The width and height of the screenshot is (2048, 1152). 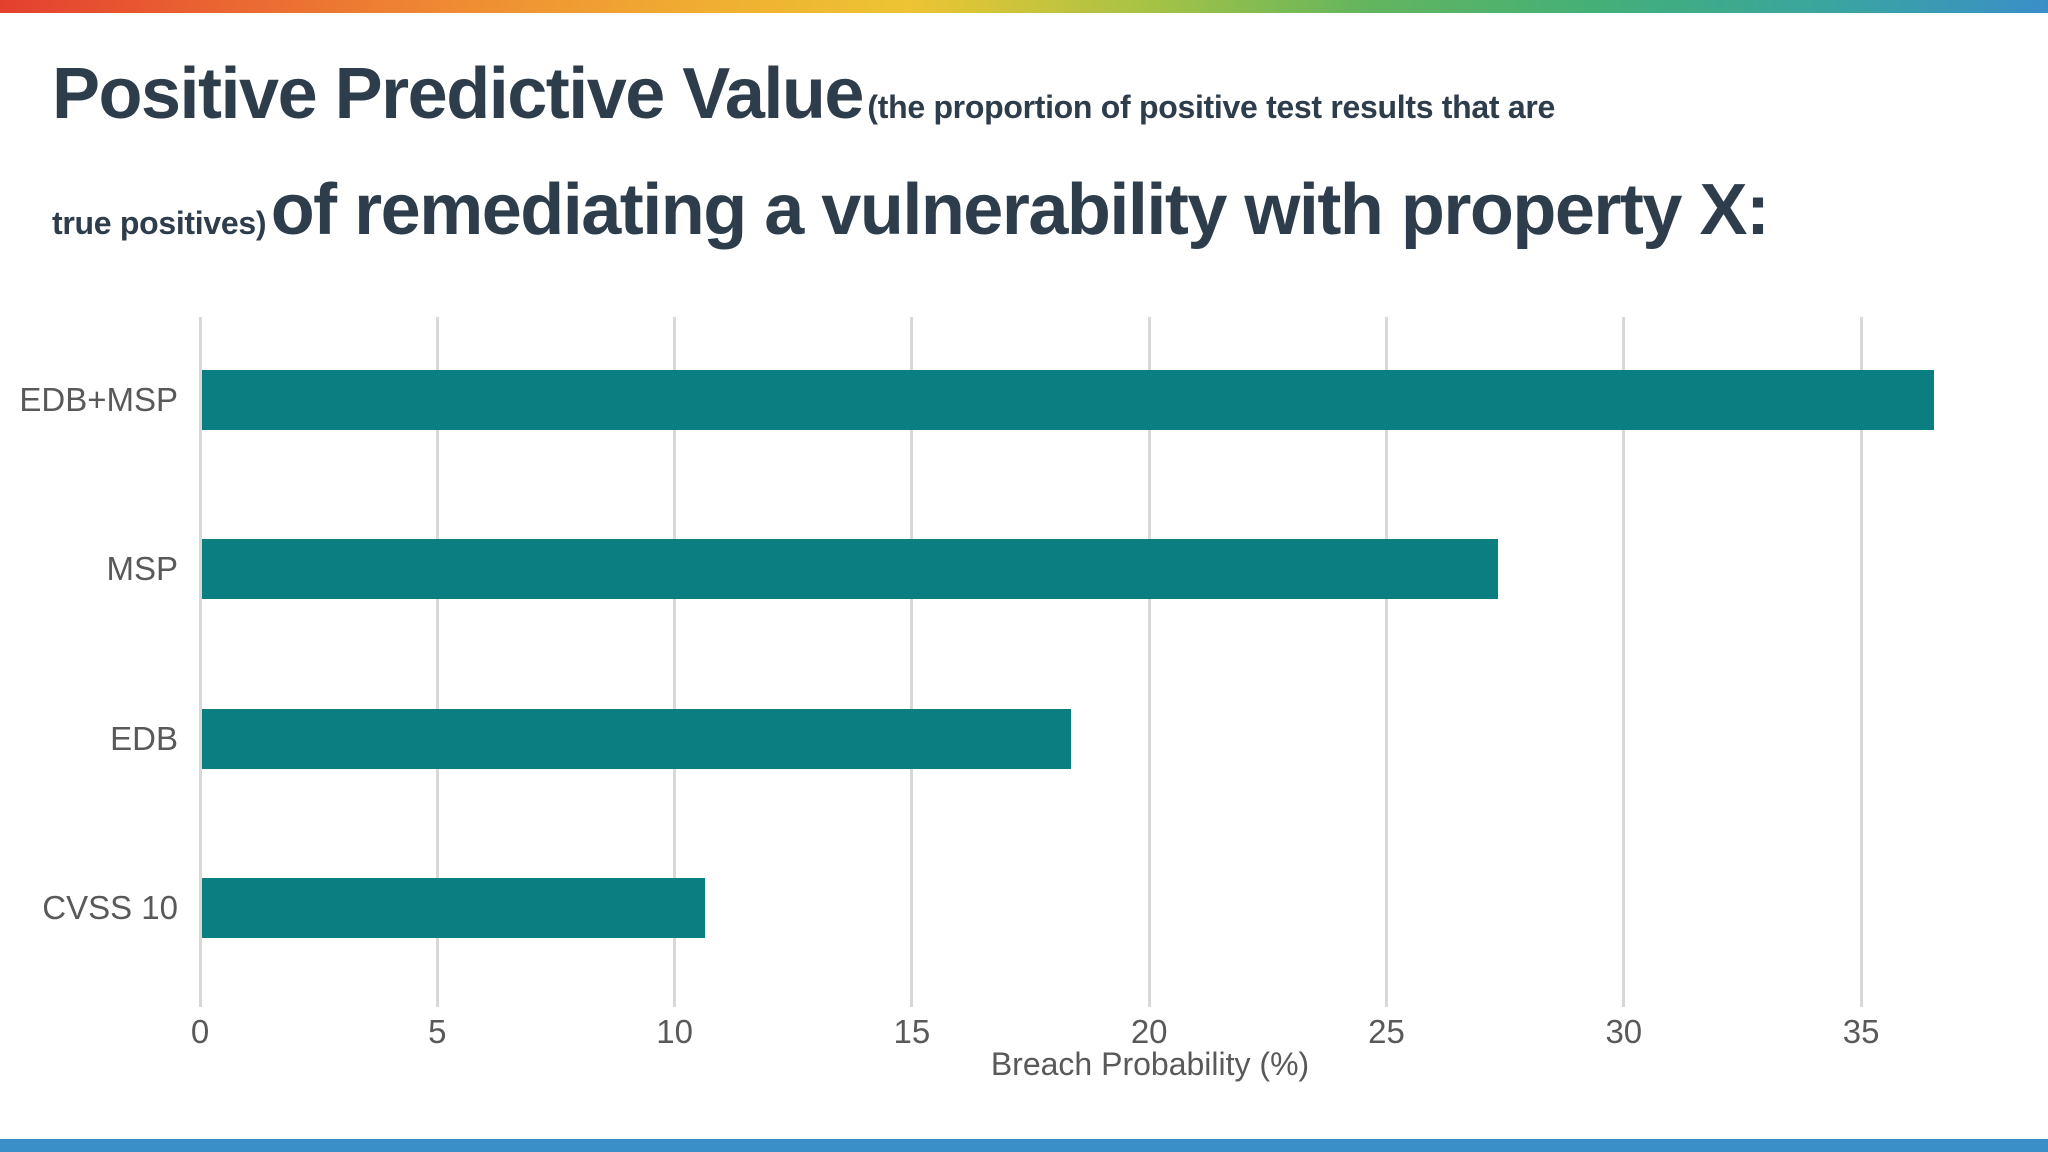 I want to click on bottom-accent-bar, so click(x=1024, y=1145).